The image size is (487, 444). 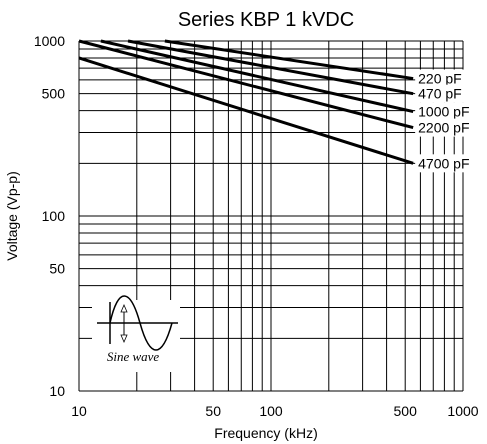 What do you see at coordinates (462, 411) in the screenshot?
I see `x-tick-label: 1000` at bounding box center [462, 411].